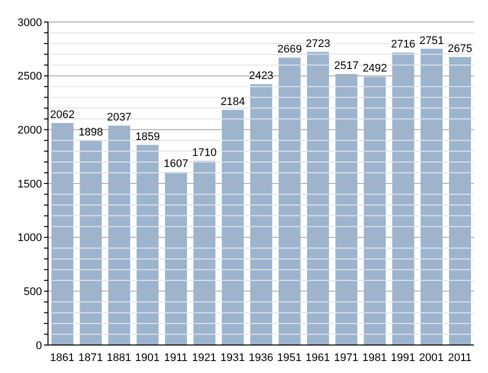 The width and height of the screenshot is (488, 373). Describe the element at coordinates (119, 118) in the screenshot. I see `data-label: 2037` at that location.